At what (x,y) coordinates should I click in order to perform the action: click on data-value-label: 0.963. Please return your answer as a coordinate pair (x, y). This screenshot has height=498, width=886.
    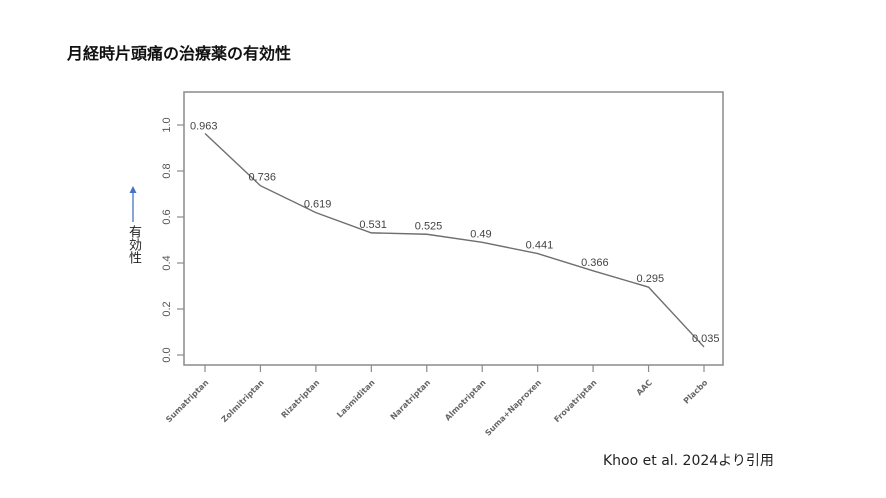
    Looking at the image, I should click on (204, 127).